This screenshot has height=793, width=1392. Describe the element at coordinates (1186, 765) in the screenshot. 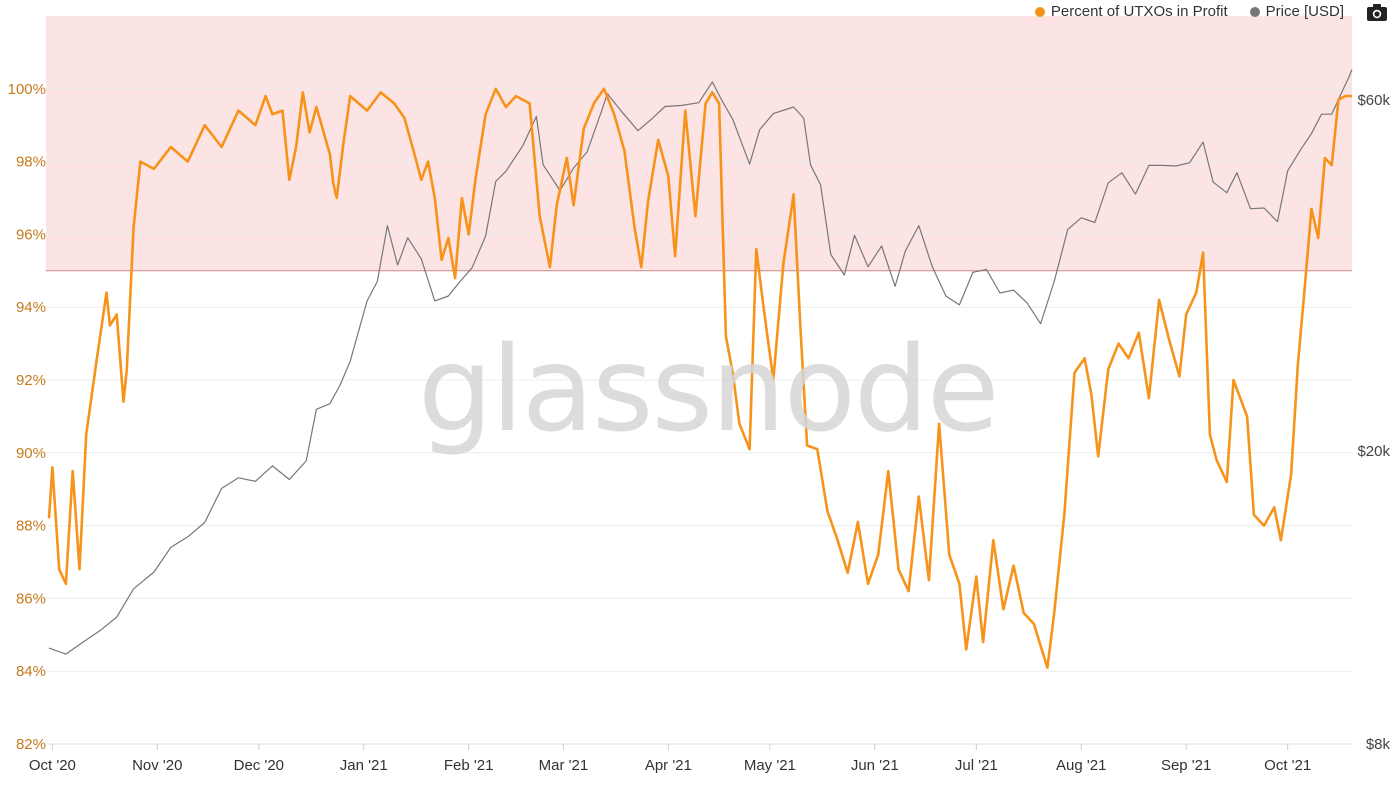

I see `x-tick-label: Sep '21` at that location.